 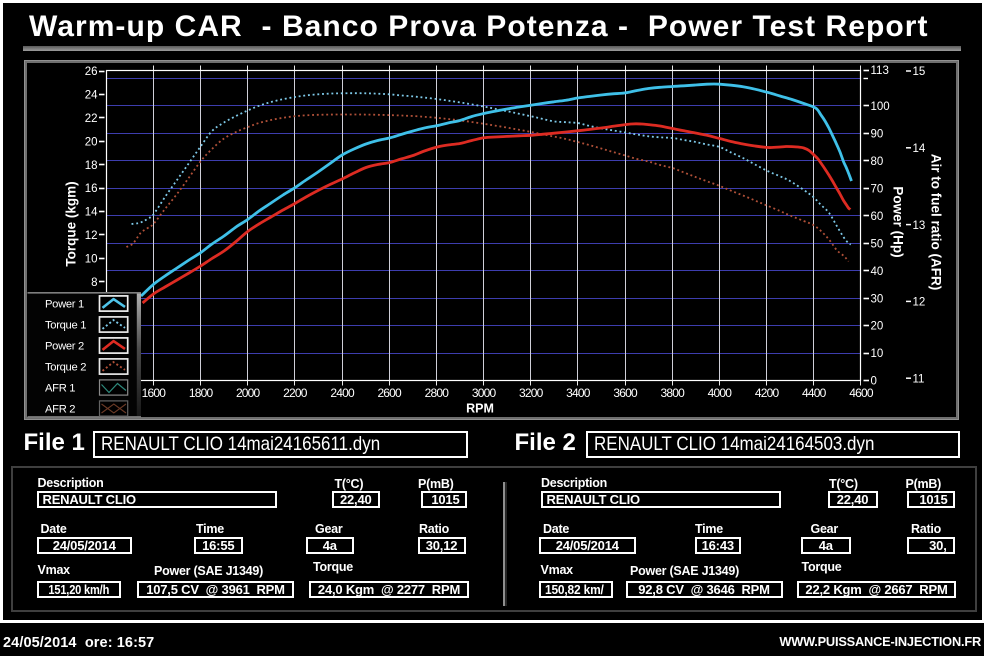 I want to click on svg-text: 11, so click(x=919, y=379).